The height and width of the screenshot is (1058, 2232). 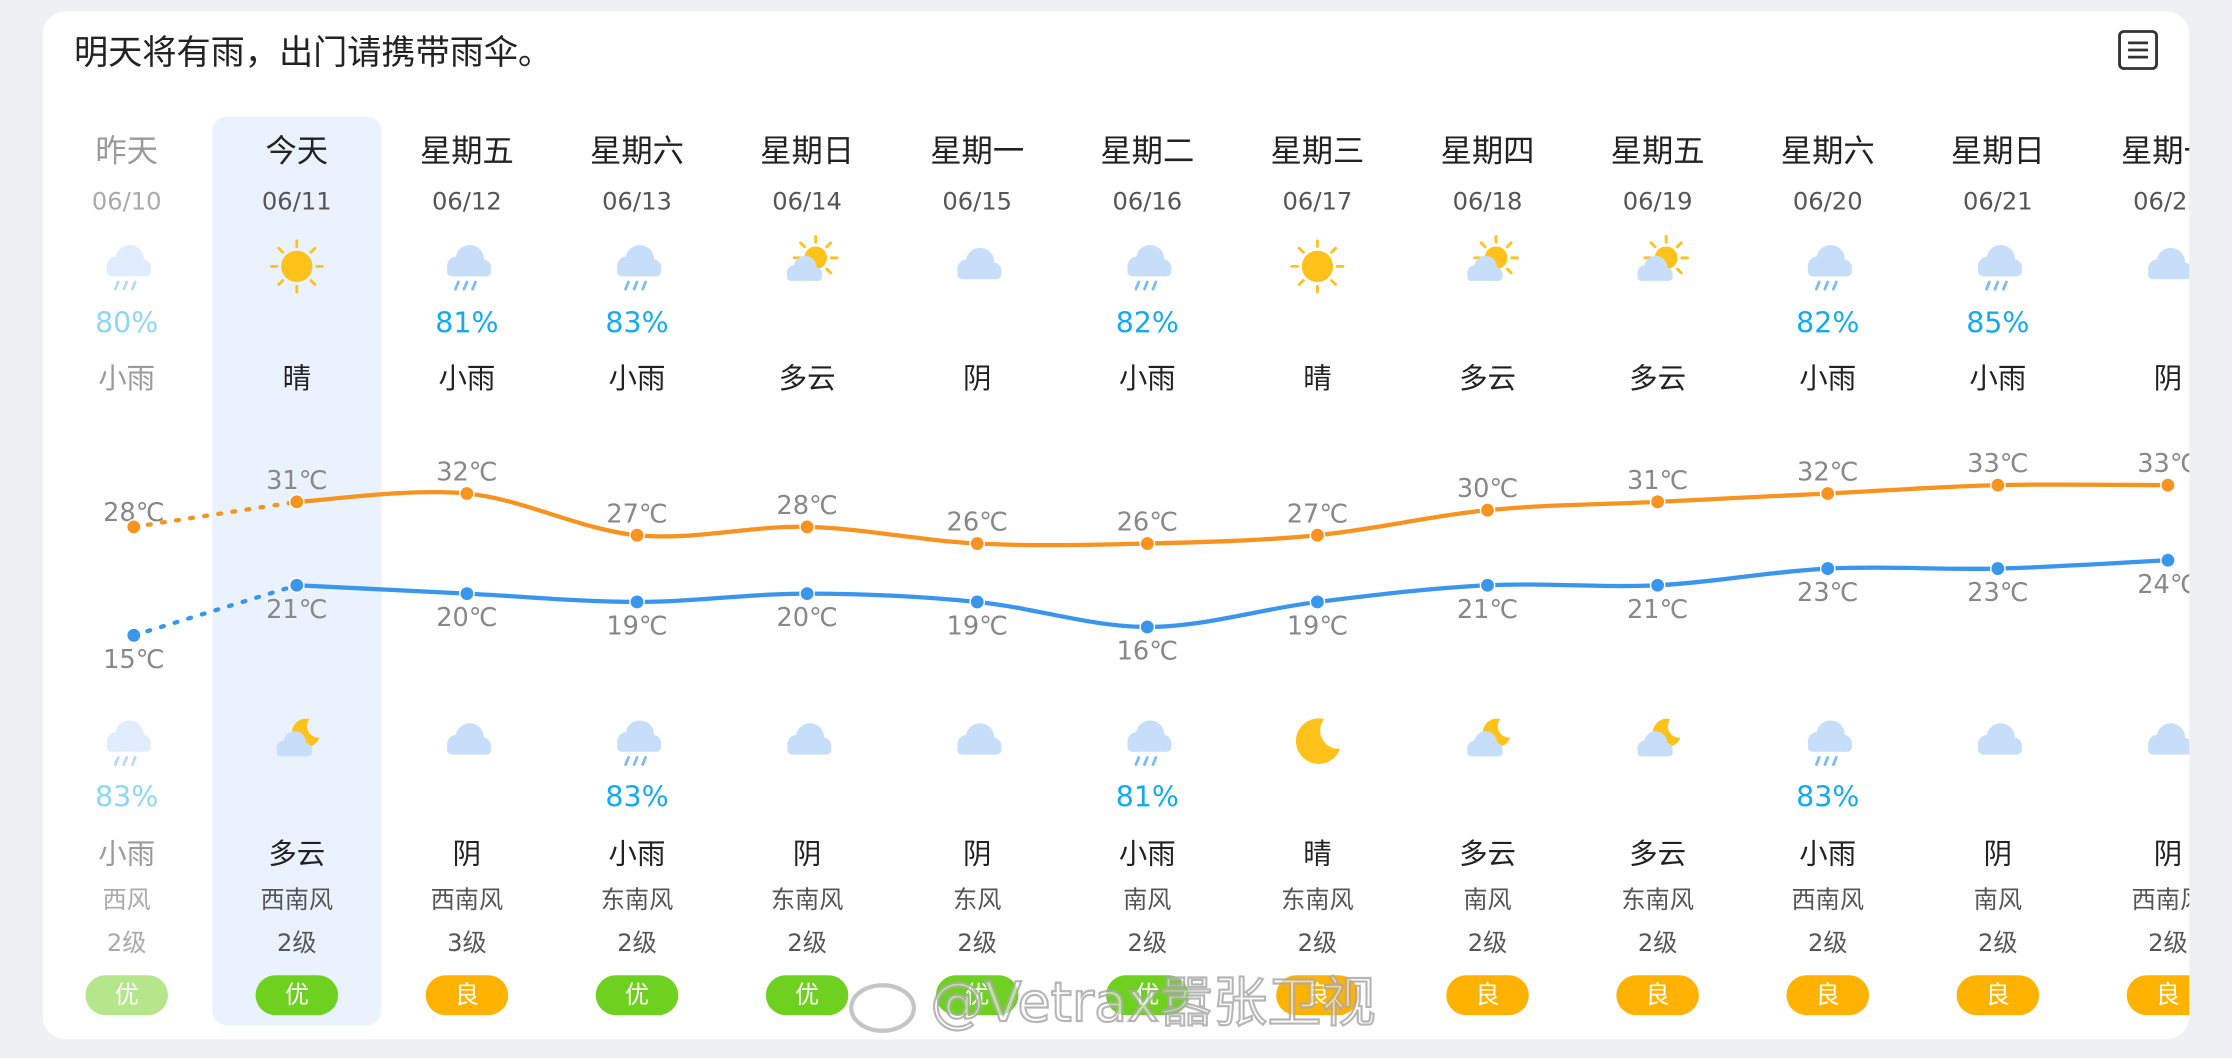 I want to click on high-temp: 26℃, so click(x=977, y=523).